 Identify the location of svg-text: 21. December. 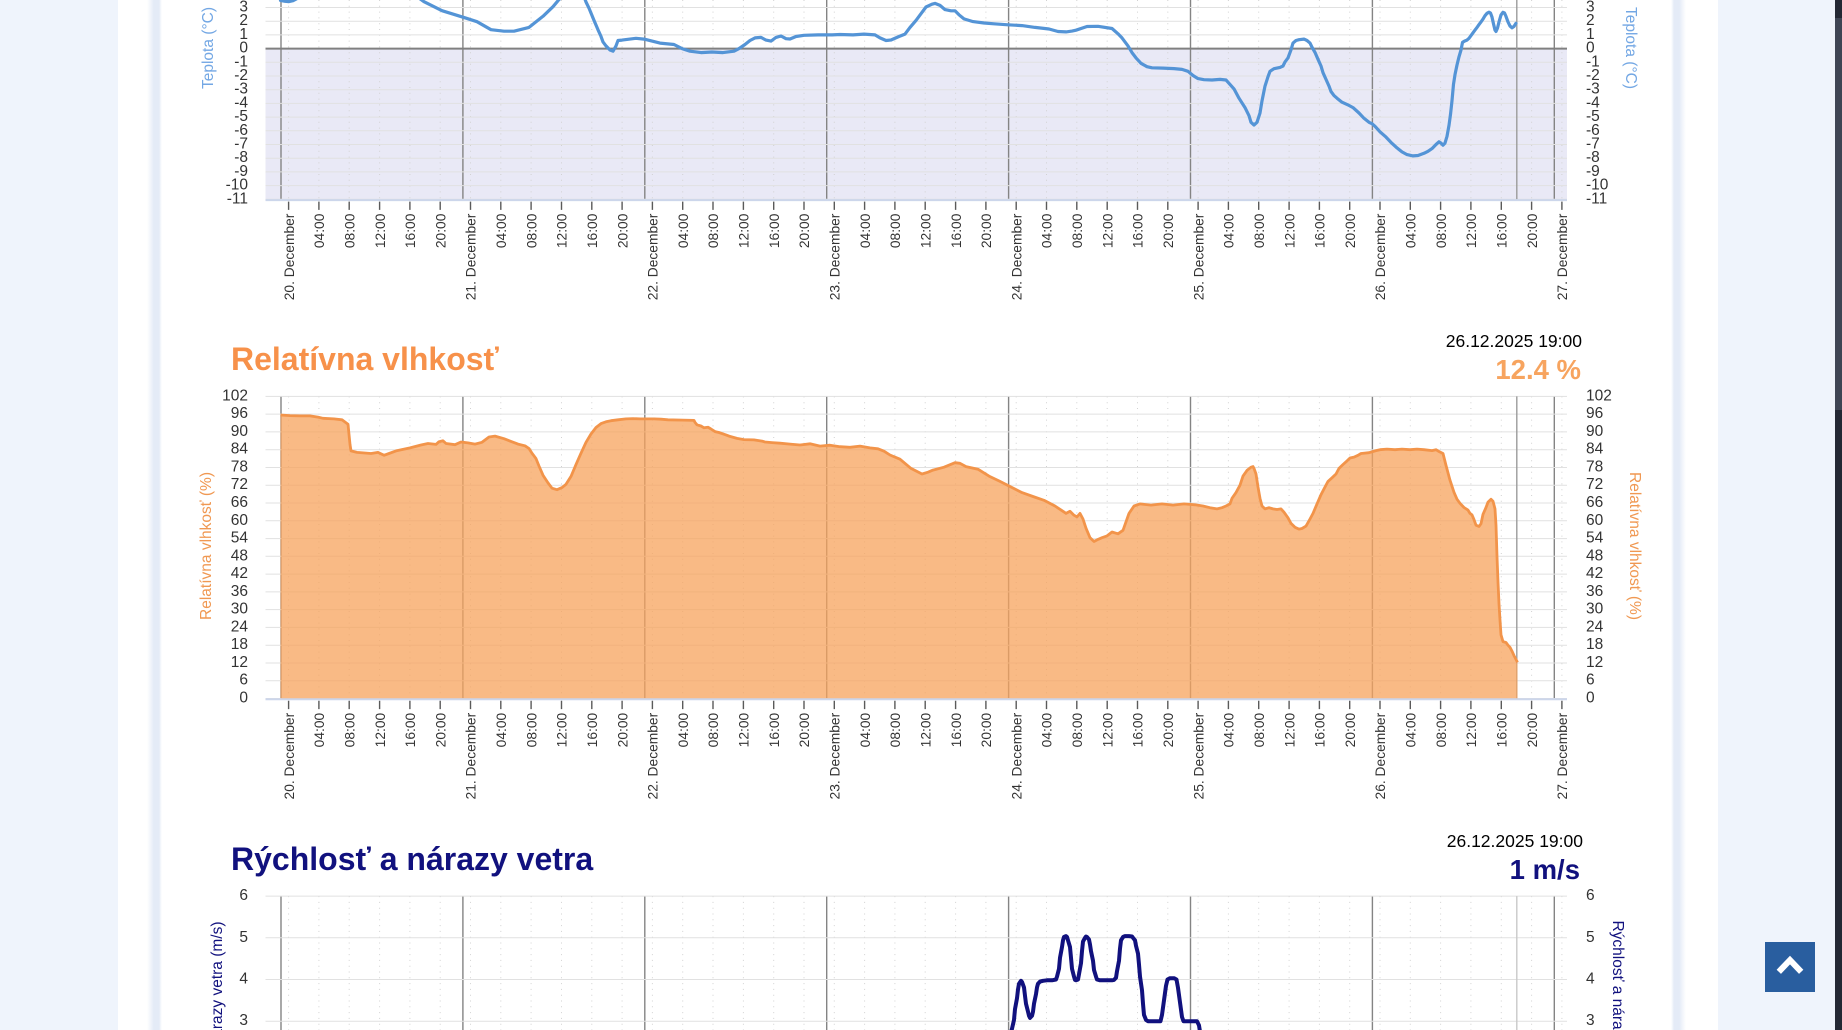
(471, 256).